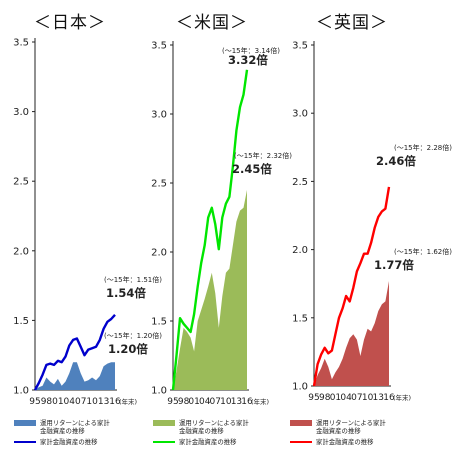 This screenshot has width=467, height=472. I want to click on x-tick-label-uk-7: 16, so click(389, 398).